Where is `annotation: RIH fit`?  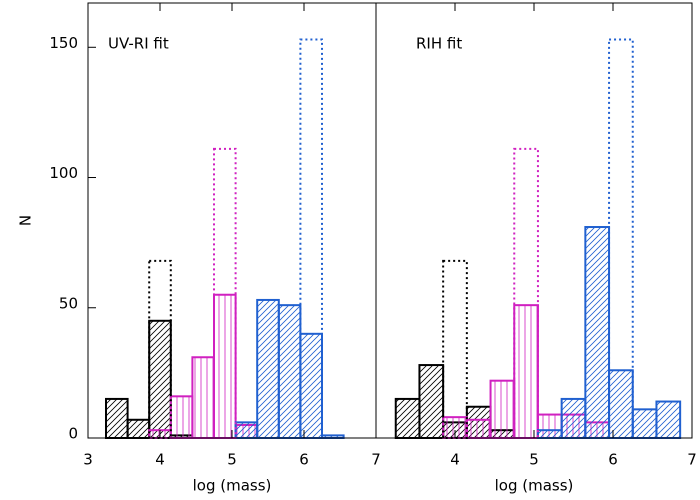 annotation: RIH fit is located at coordinates (439, 44).